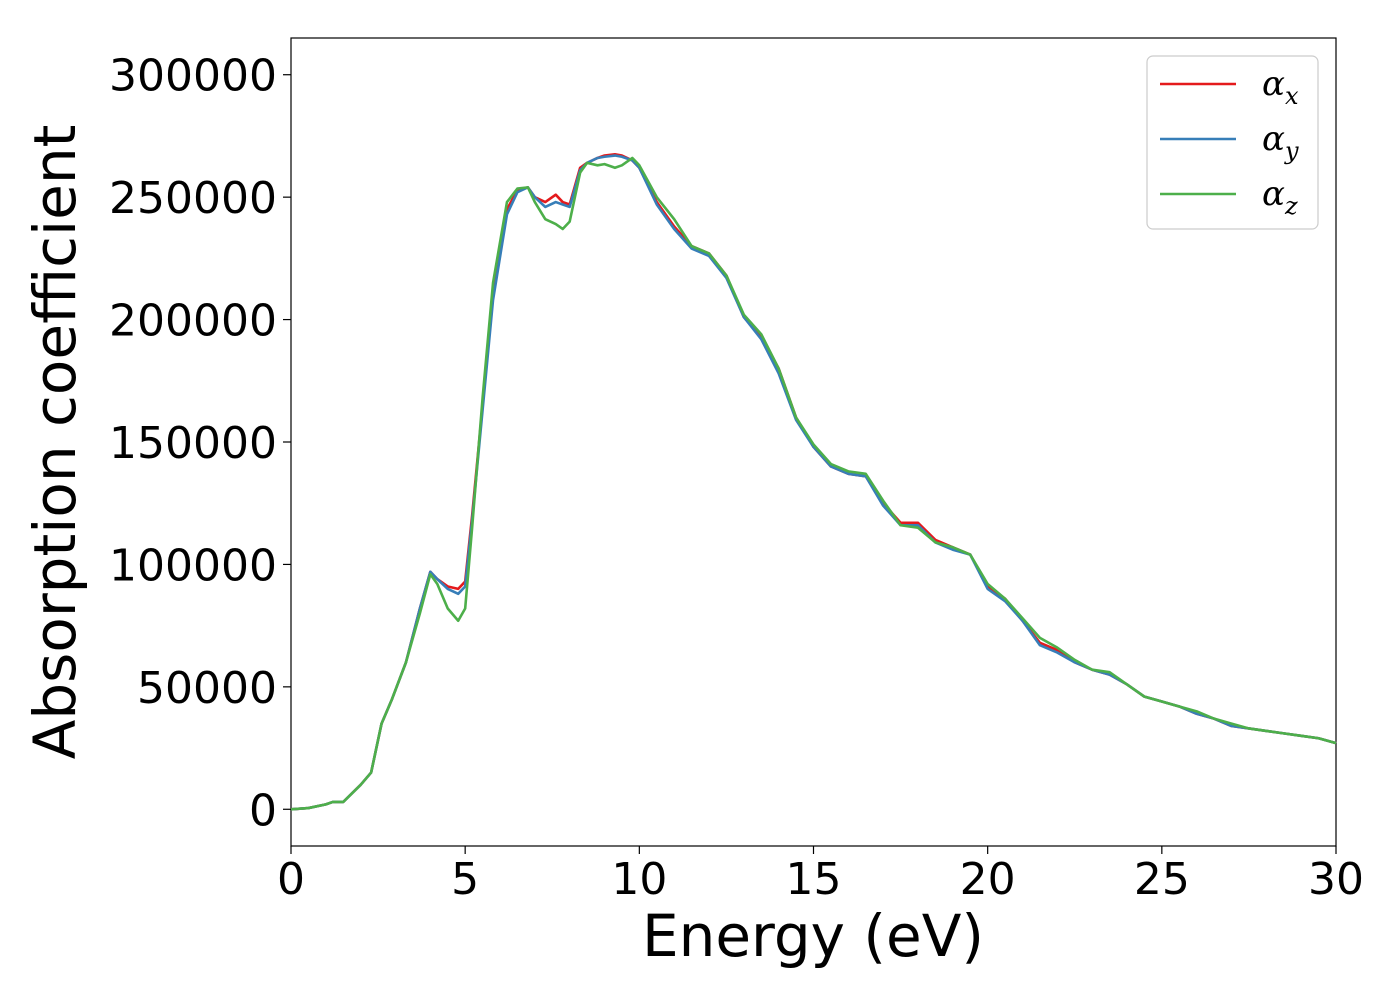  I want to click on y-tick-label: 50000, so click(207, 688).